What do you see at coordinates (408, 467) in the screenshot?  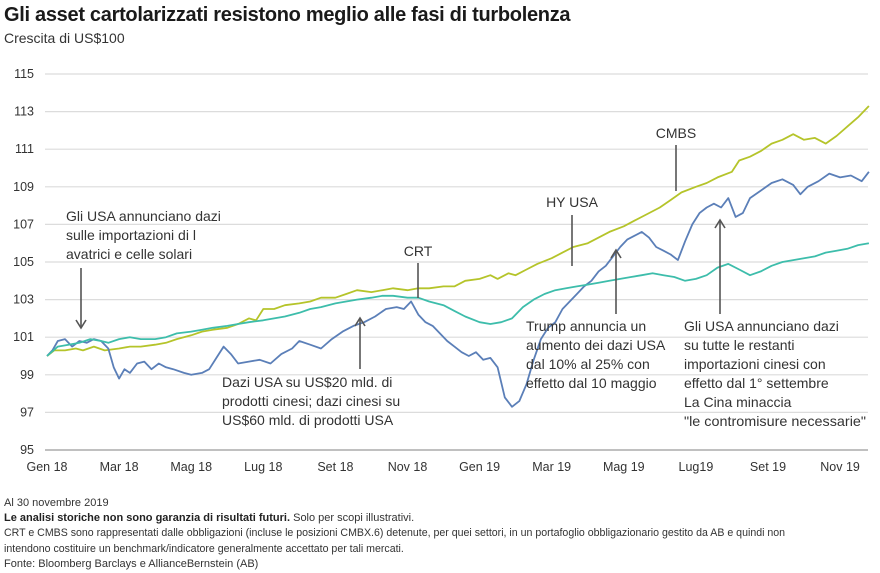 I see `x-tick-label: Nov 18` at bounding box center [408, 467].